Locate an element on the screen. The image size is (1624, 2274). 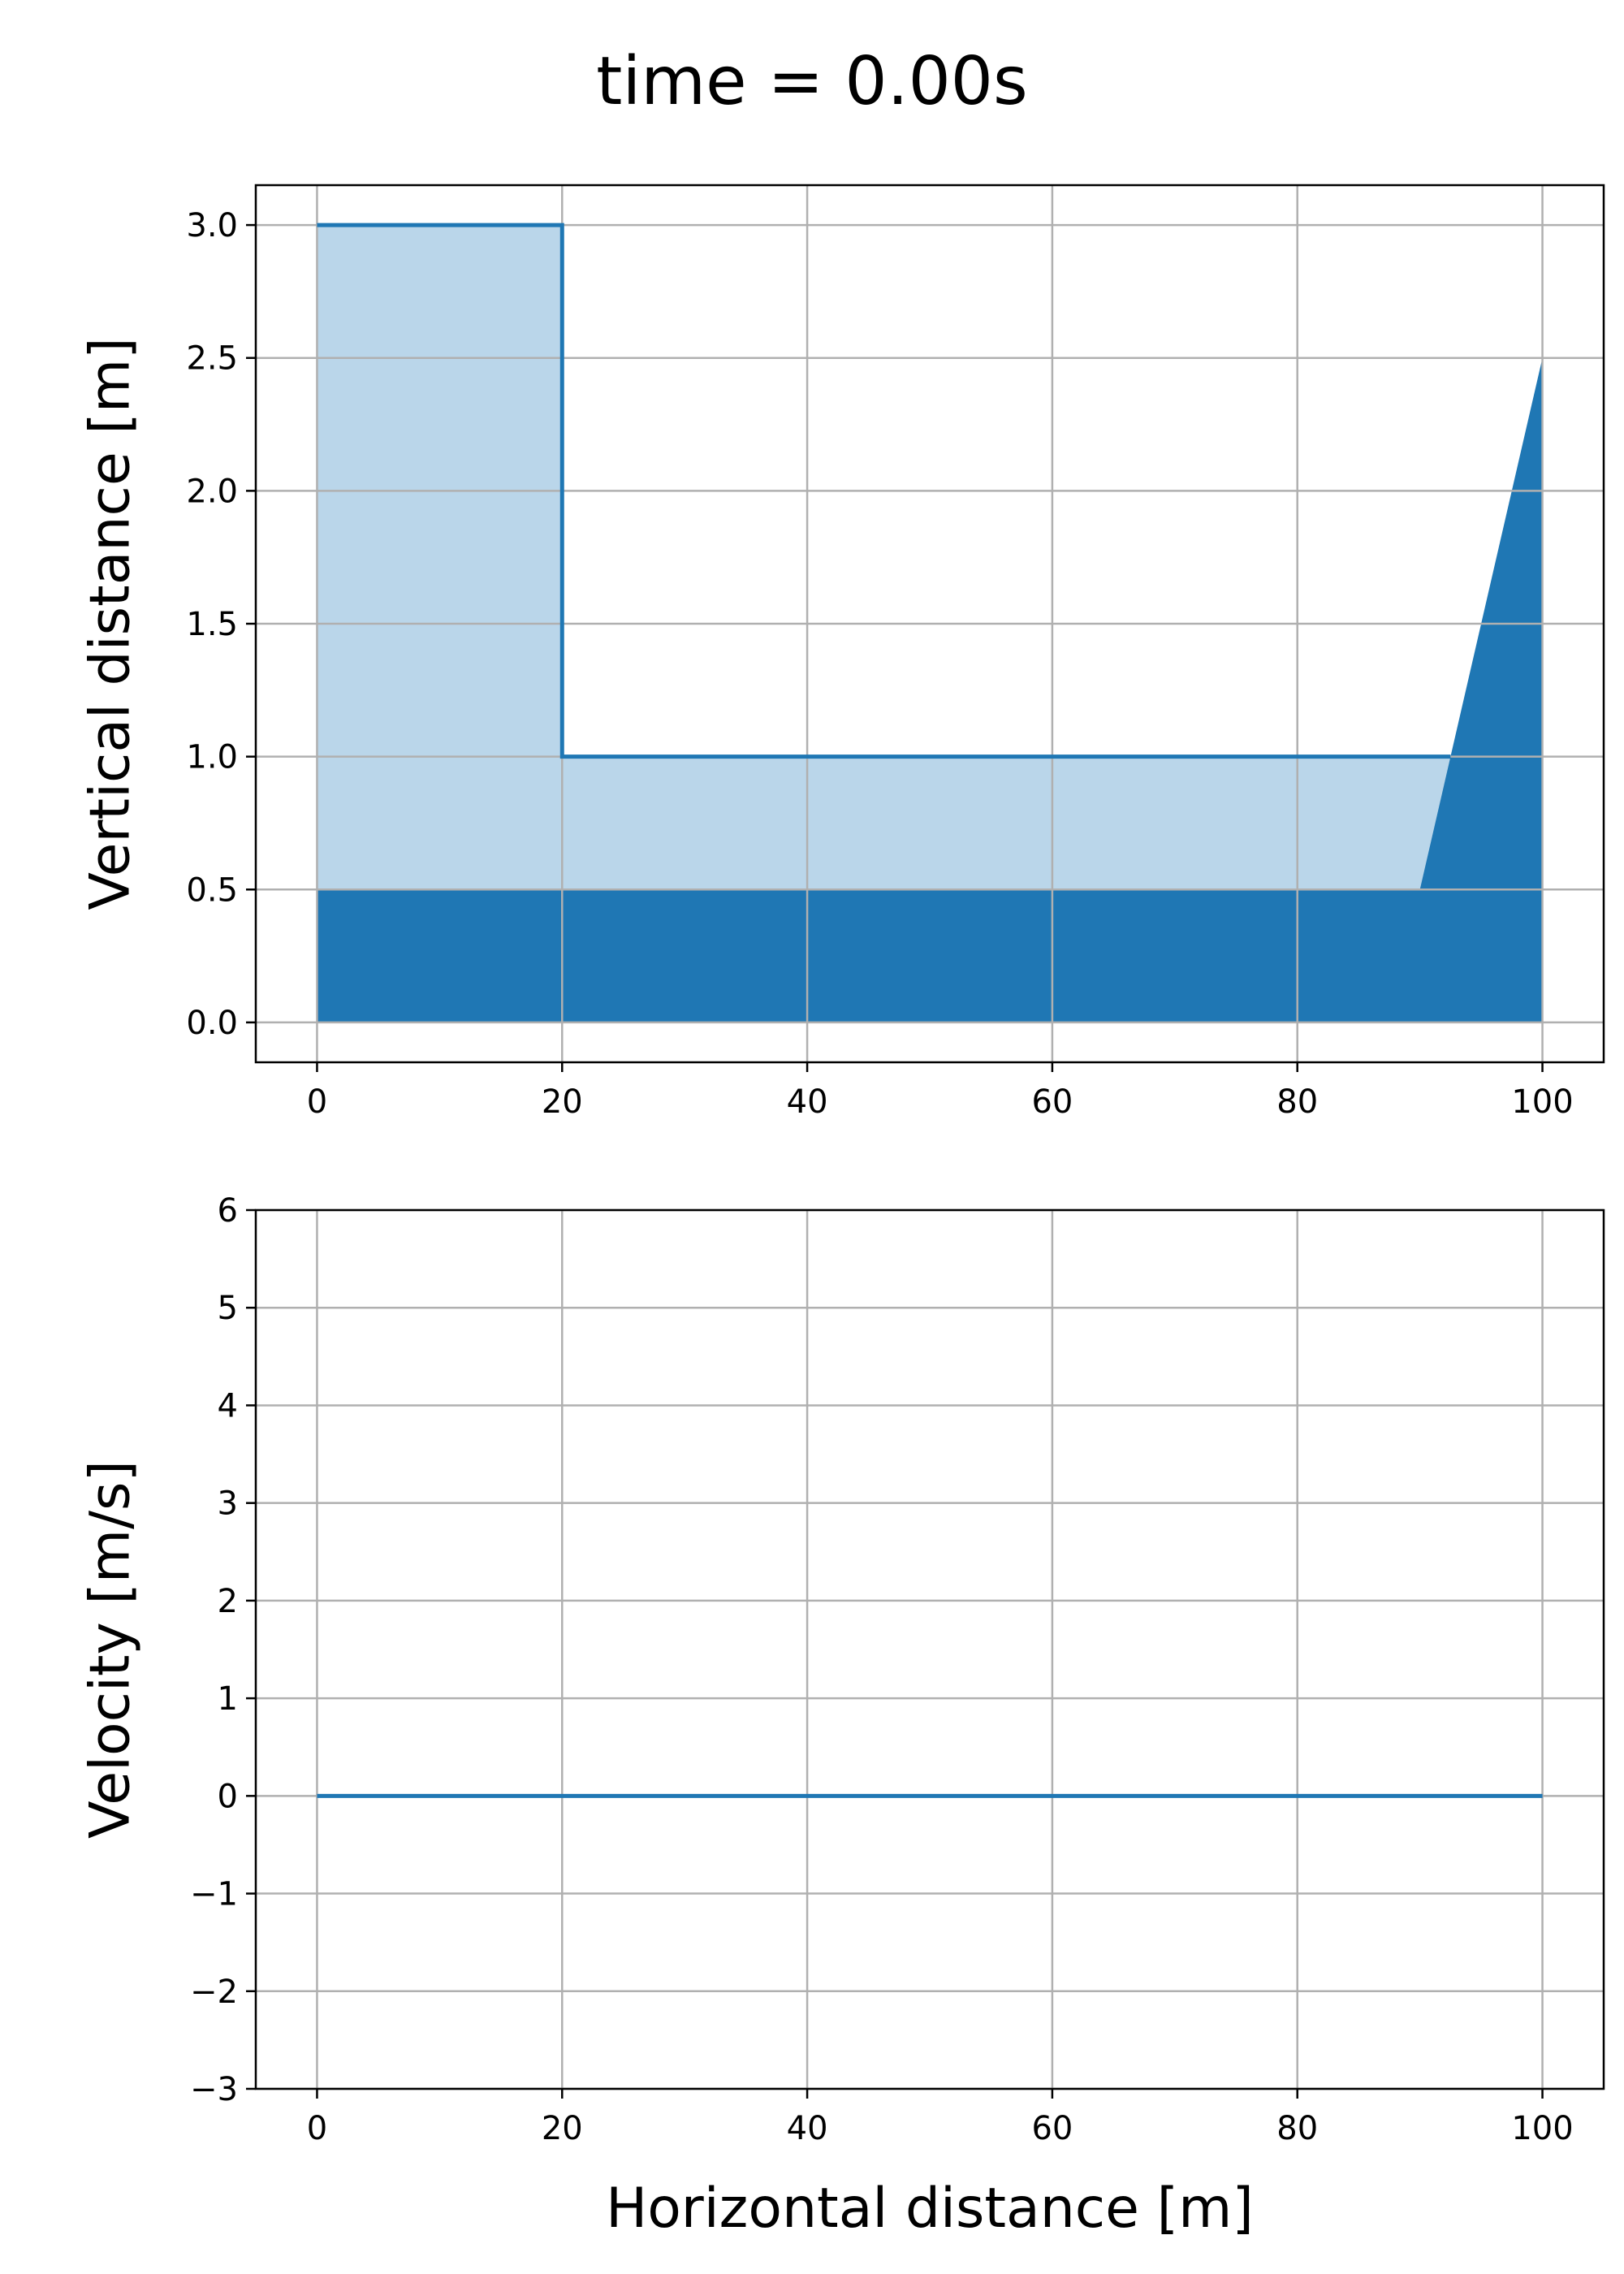
y-tick-label: 3 is located at coordinates (228, 1504).